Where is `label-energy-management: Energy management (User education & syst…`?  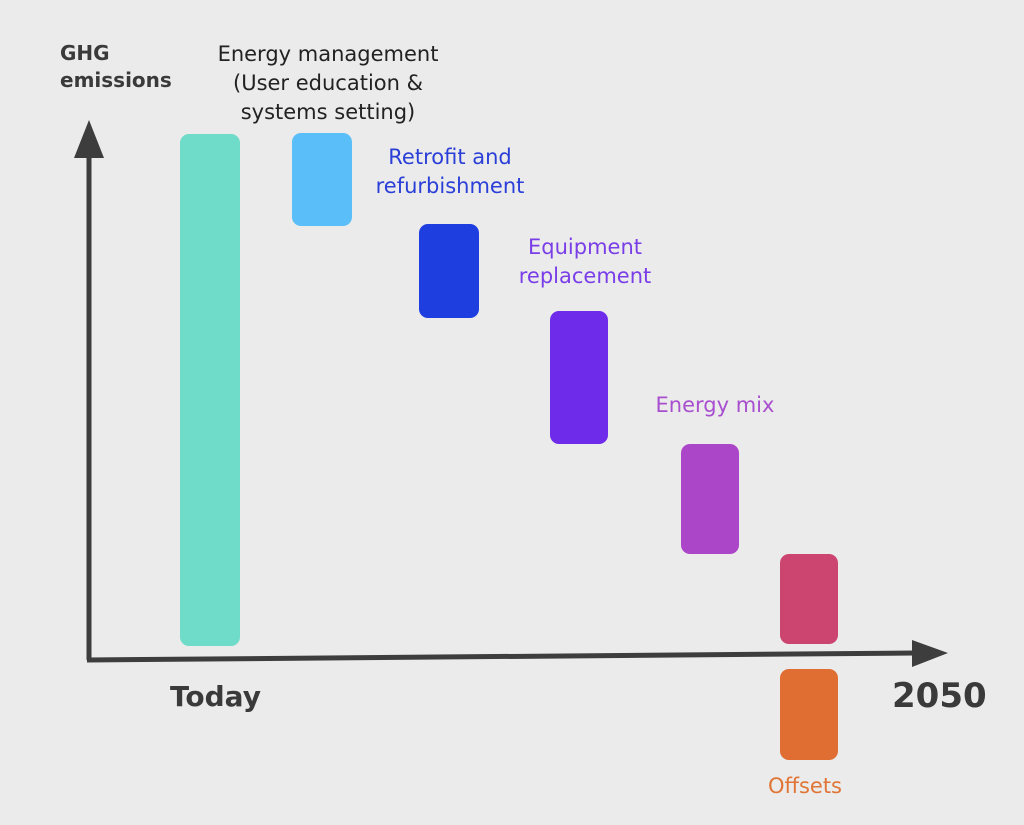
label-energy-management: Energy management (User education & syst… is located at coordinates (328, 83).